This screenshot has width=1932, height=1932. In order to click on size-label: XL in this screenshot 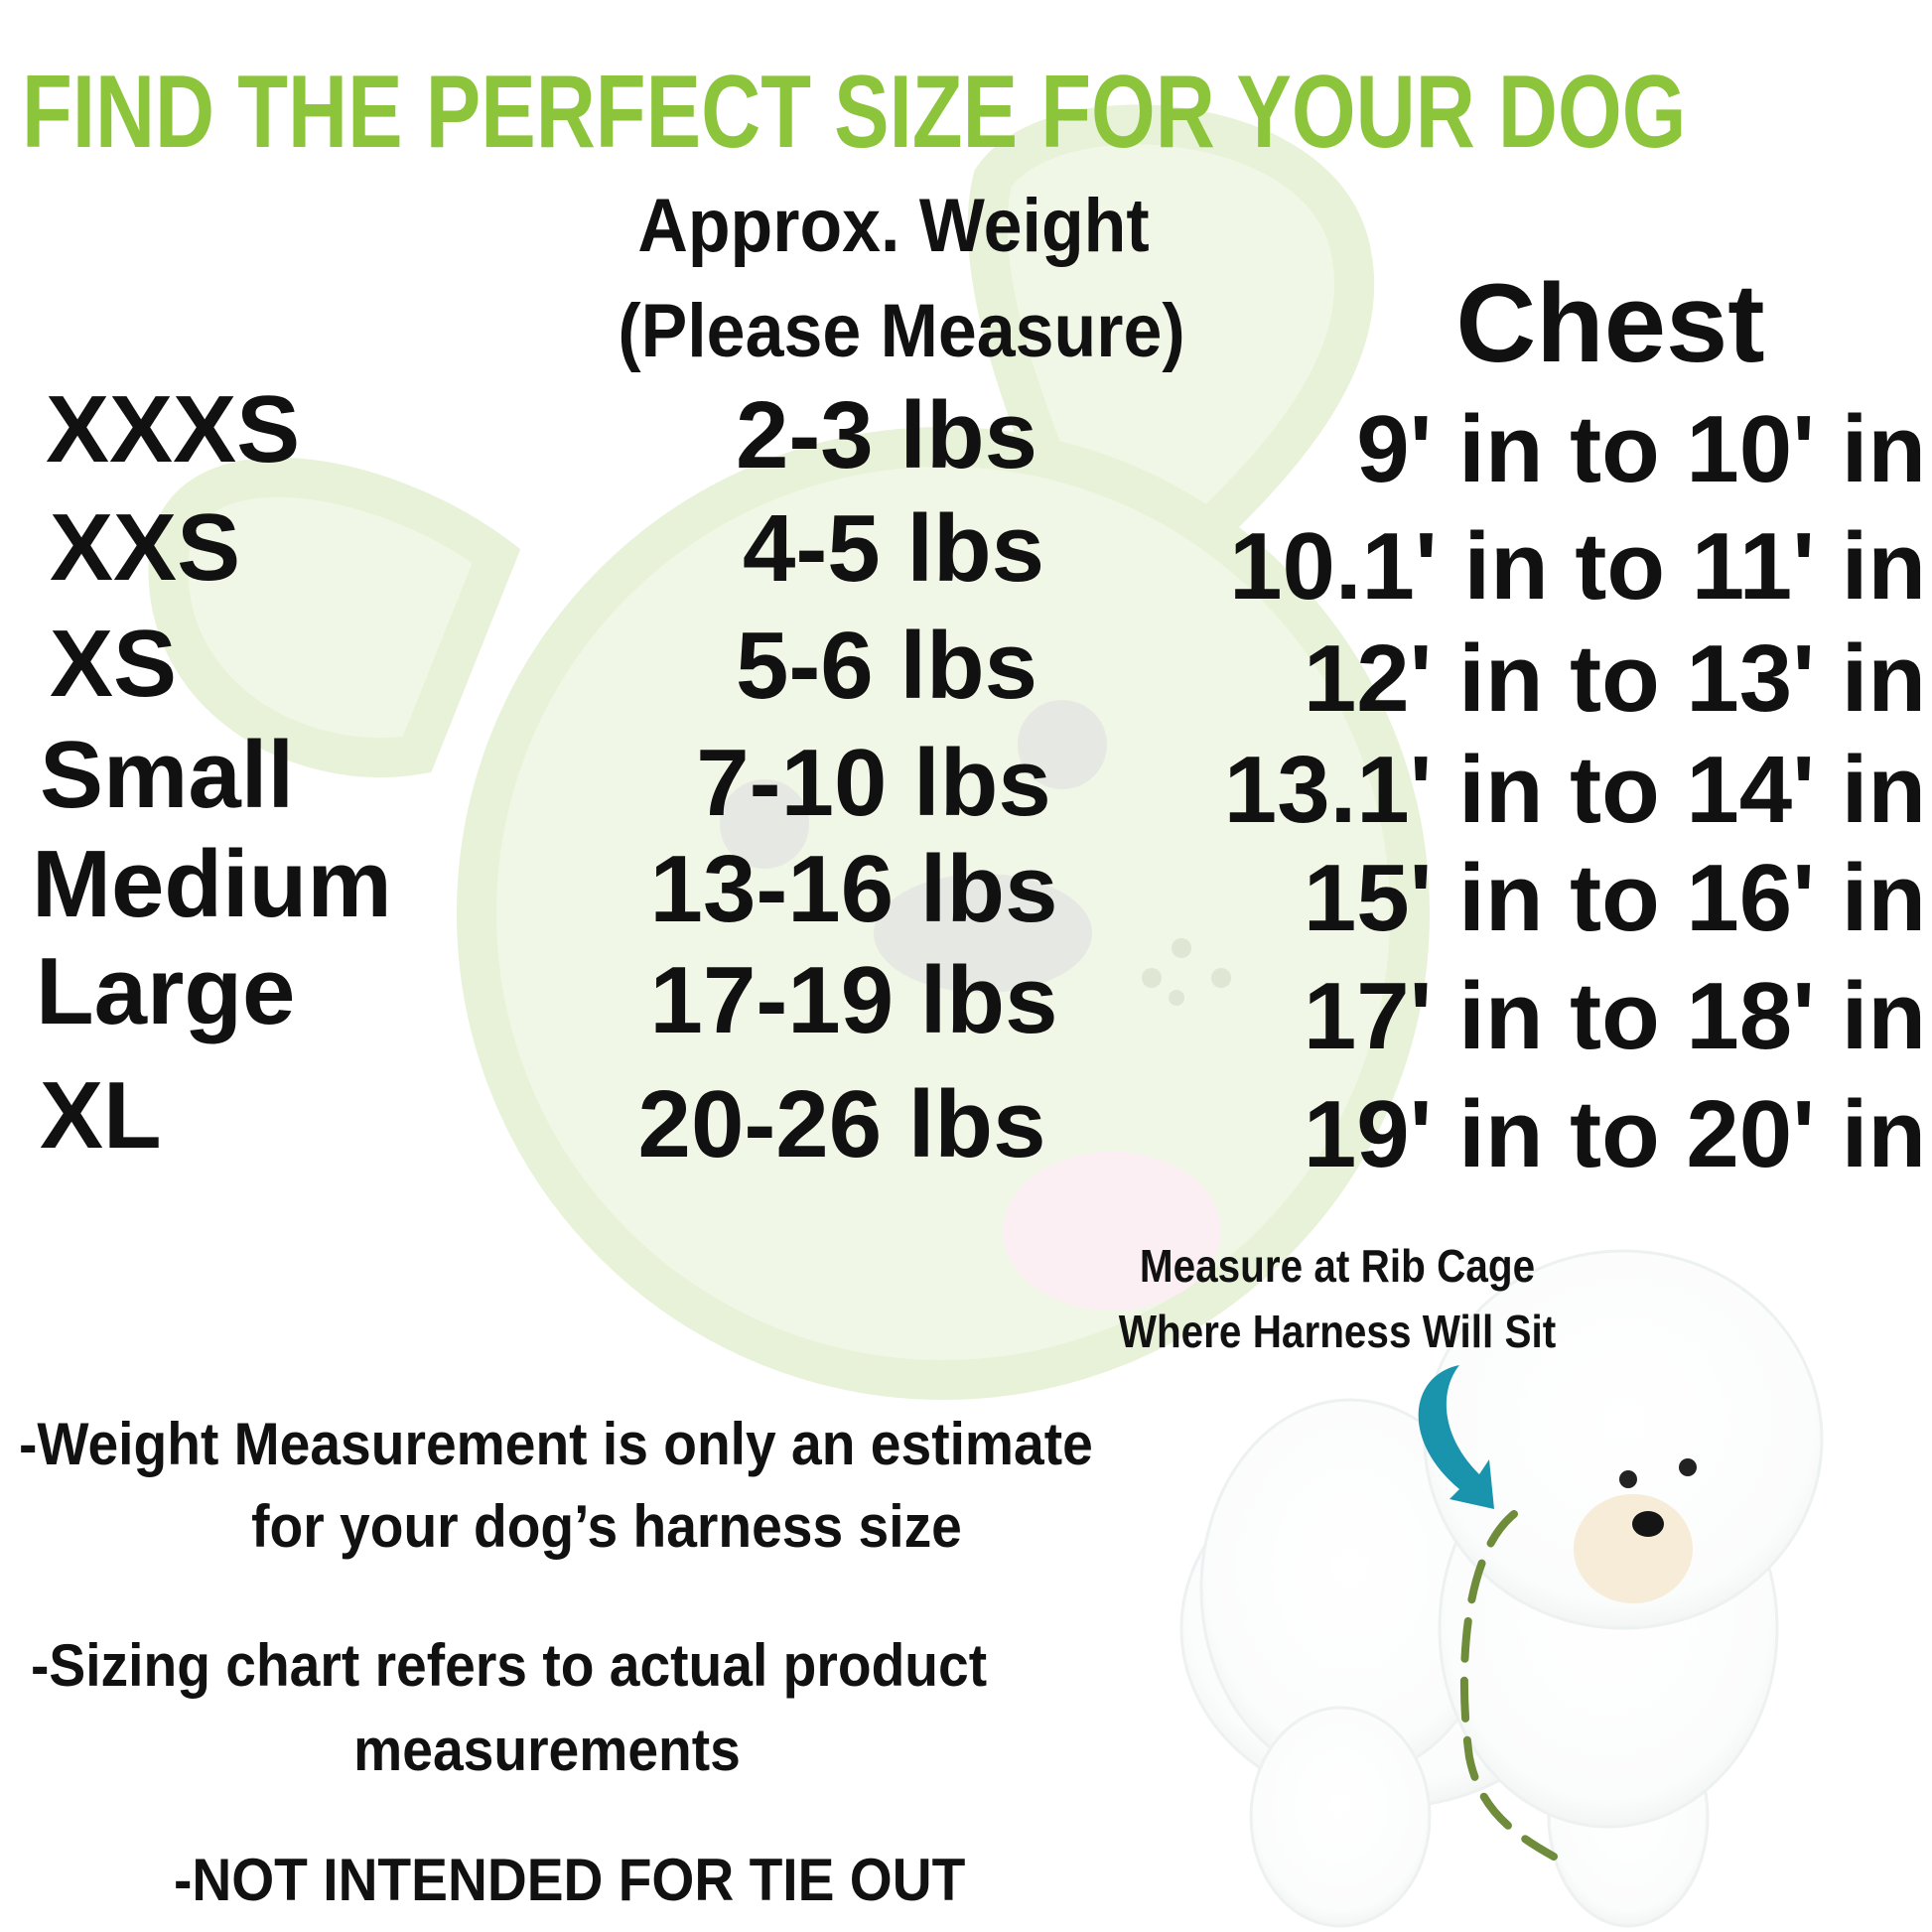, I will do `click(101, 1115)`.